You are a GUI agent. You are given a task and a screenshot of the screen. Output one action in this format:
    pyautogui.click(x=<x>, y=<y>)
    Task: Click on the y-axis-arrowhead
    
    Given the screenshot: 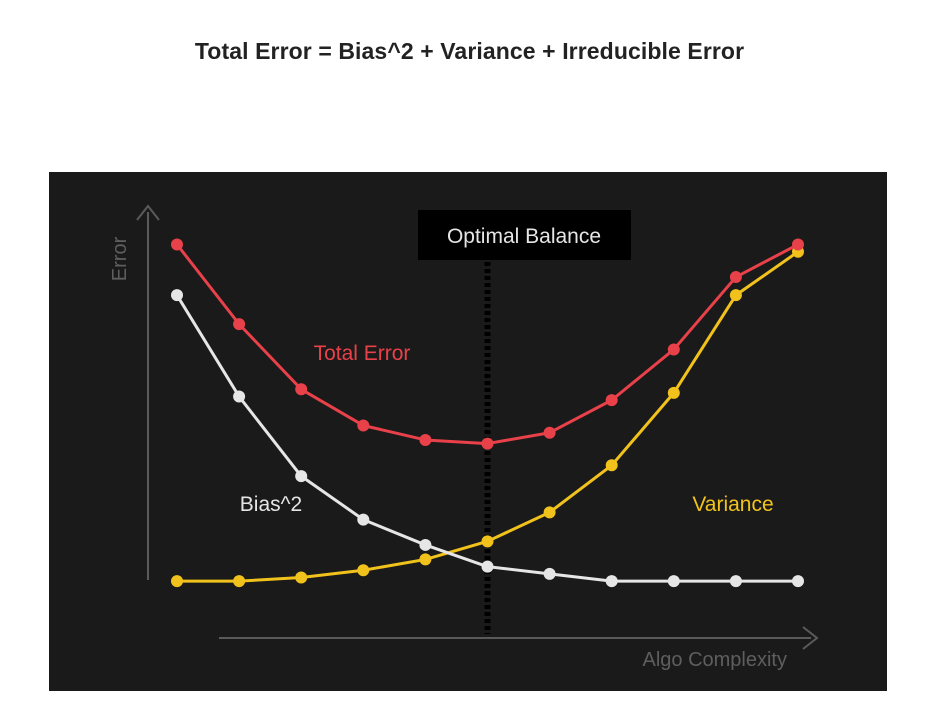 What is the action you would take?
    pyautogui.click(x=148, y=212)
    